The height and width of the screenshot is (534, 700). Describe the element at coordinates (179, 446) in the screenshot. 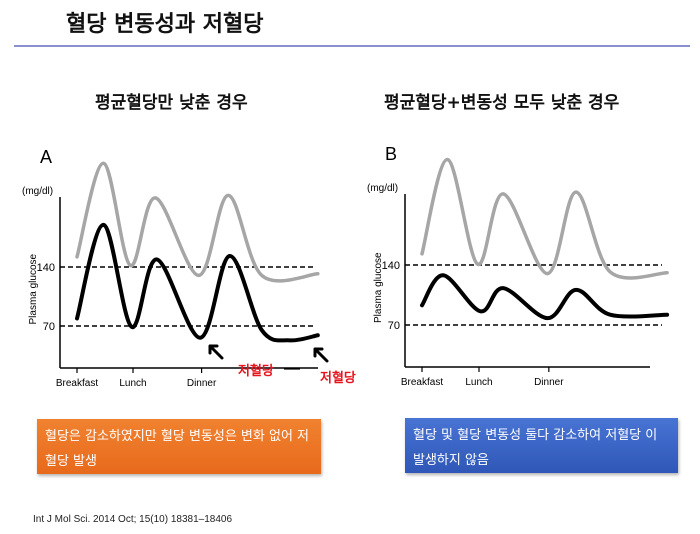

I see `caption-a: 혈당은 감소하였지만 혈당 변동성은 변화 없어 저혈당 발생` at that location.